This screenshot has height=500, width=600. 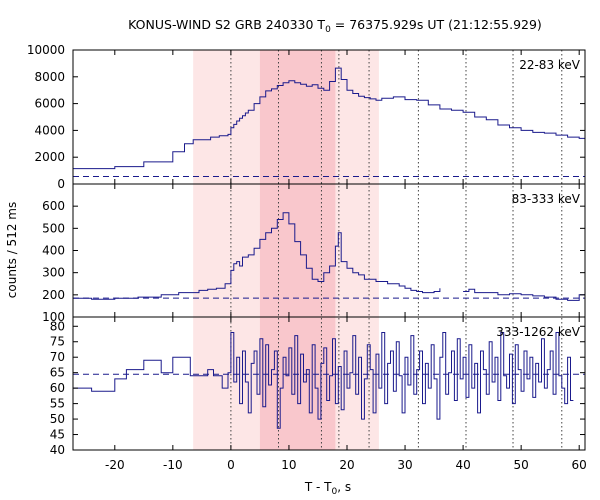 What do you see at coordinates (550, 65) in the screenshot?
I see `energy-band-label: 22-83 keV` at bounding box center [550, 65].